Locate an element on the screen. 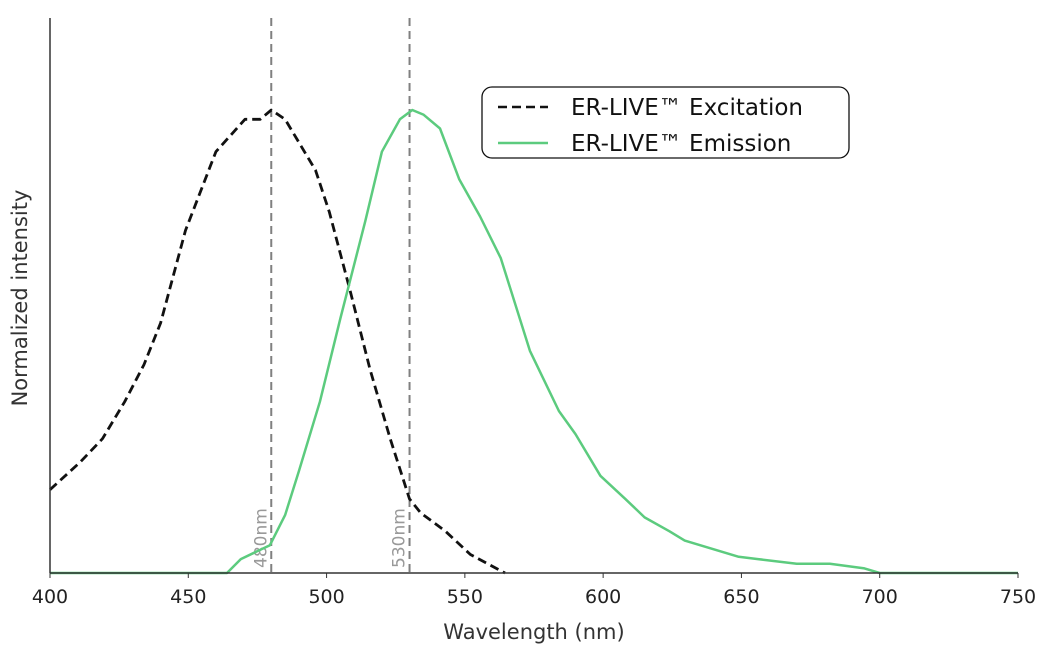  x-tick-label: 650 is located at coordinates (741, 597).